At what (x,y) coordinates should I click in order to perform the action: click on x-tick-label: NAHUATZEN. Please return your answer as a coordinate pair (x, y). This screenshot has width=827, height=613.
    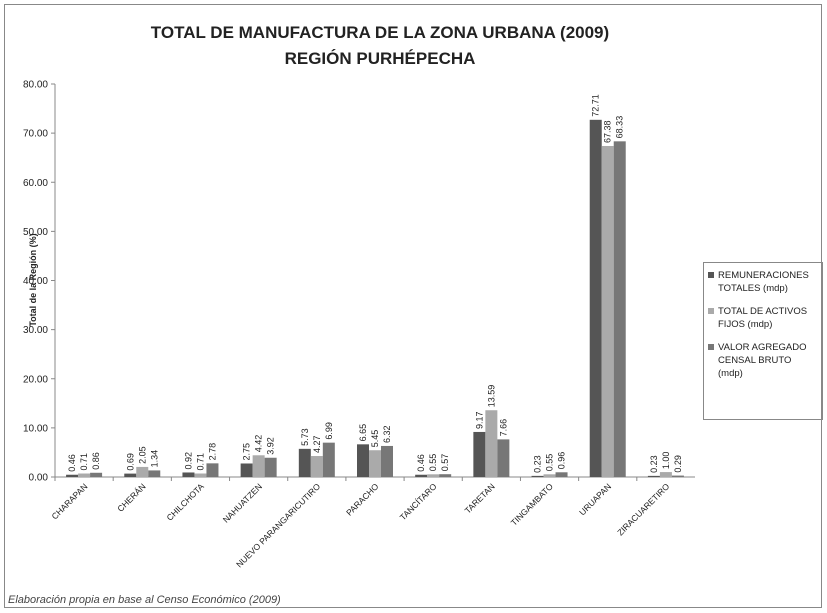
    Looking at the image, I should click on (242, 502).